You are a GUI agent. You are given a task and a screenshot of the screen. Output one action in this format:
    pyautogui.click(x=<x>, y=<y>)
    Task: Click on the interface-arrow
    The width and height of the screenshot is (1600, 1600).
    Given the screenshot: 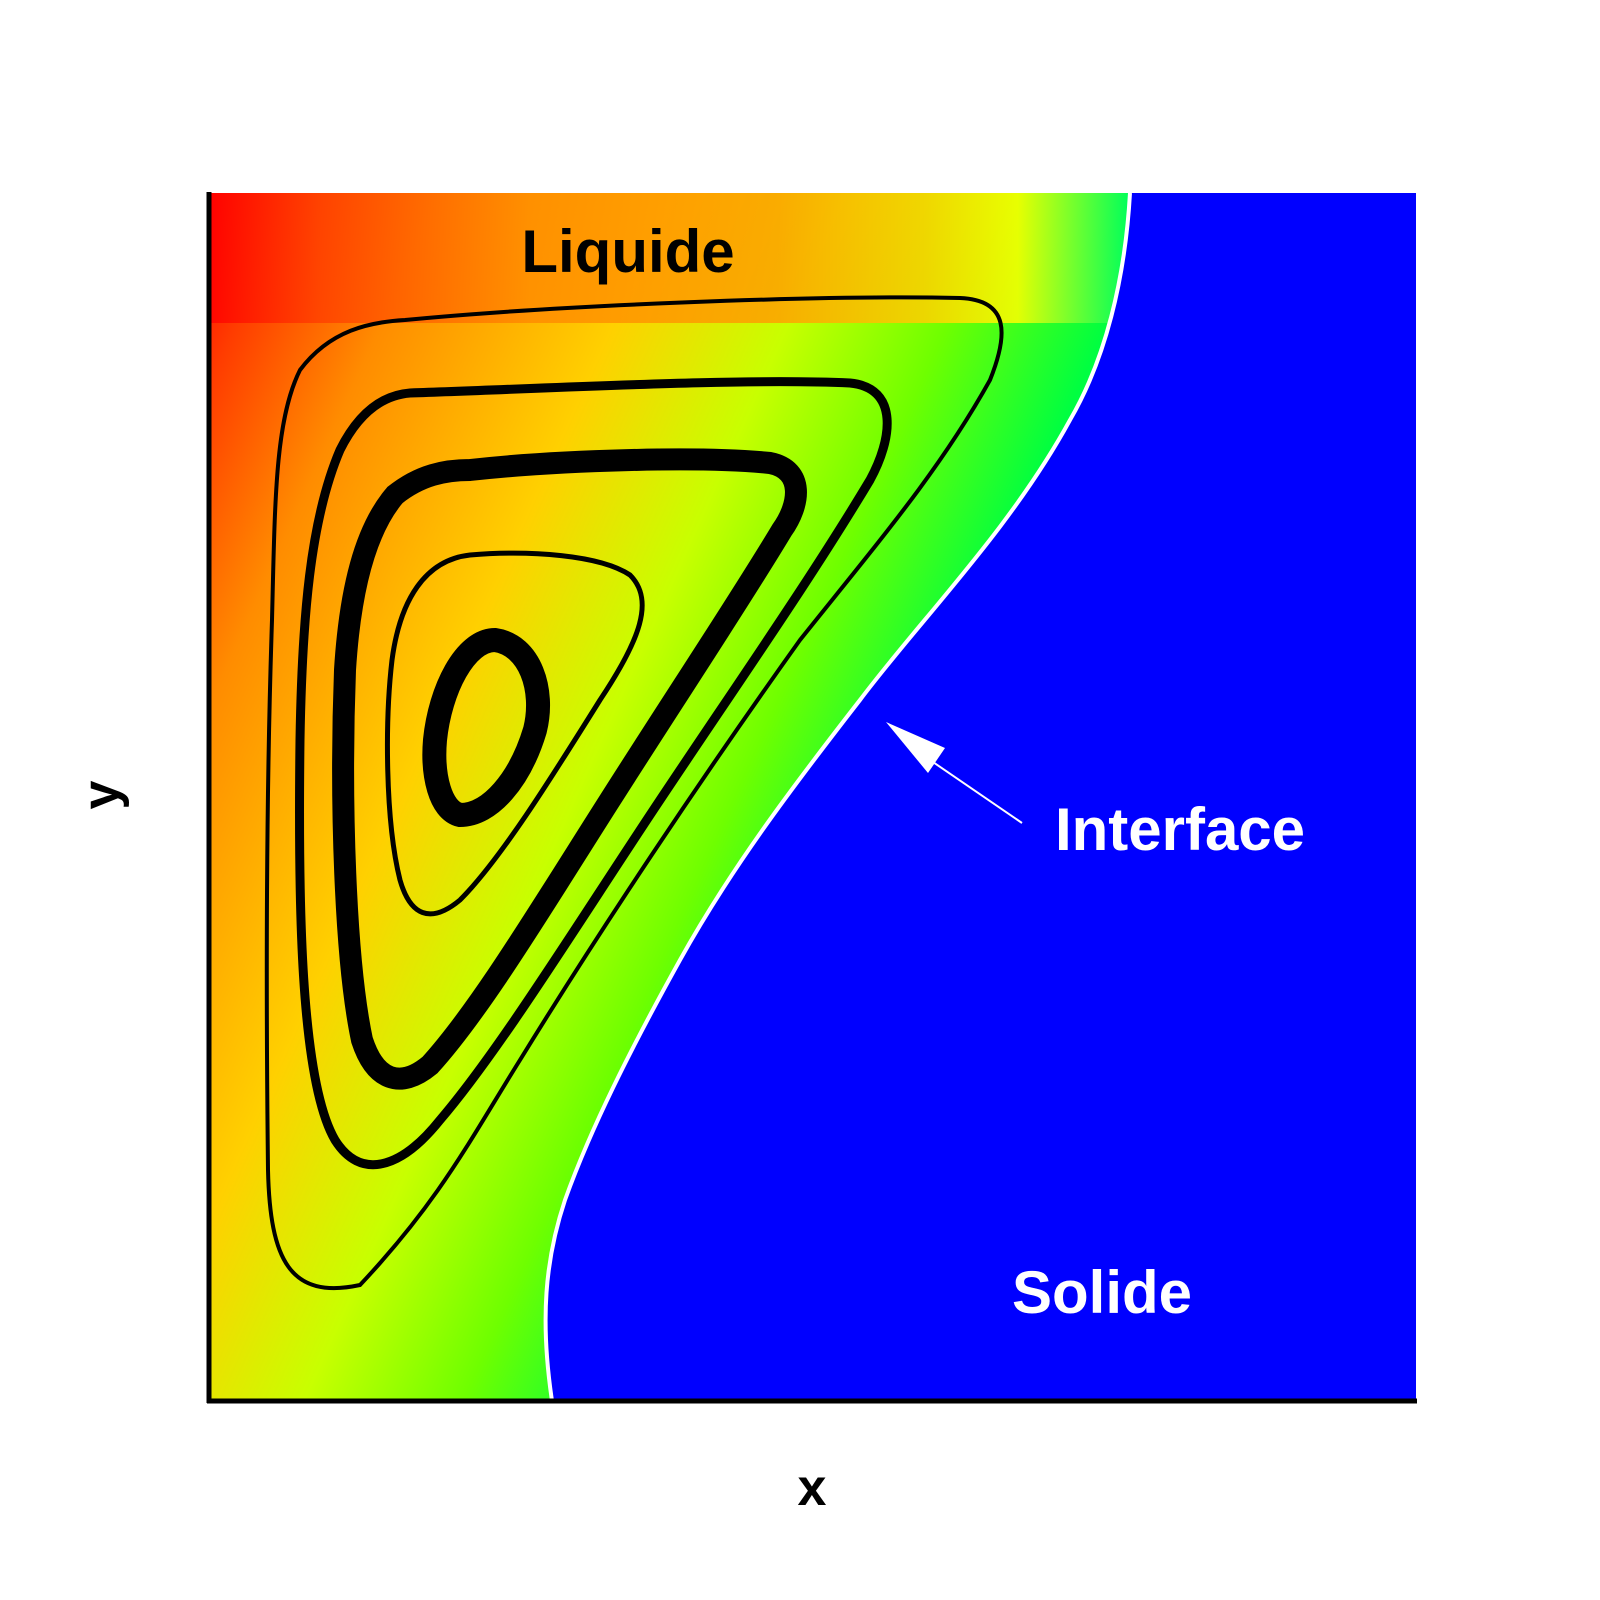 What is the action you would take?
    pyautogui.click(x=954, y=773)
    